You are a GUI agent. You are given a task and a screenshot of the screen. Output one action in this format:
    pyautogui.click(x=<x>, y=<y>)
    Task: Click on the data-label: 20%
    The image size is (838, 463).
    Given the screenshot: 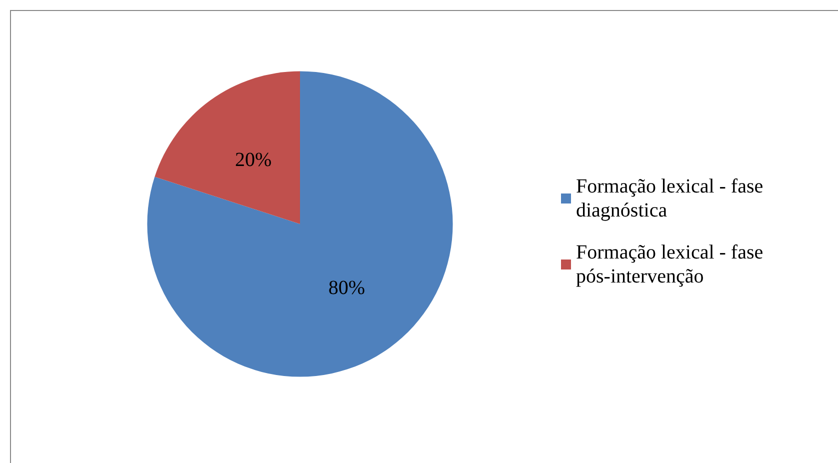 What is the action you would take?
    pyautogui.click(x=253, y=159)
    